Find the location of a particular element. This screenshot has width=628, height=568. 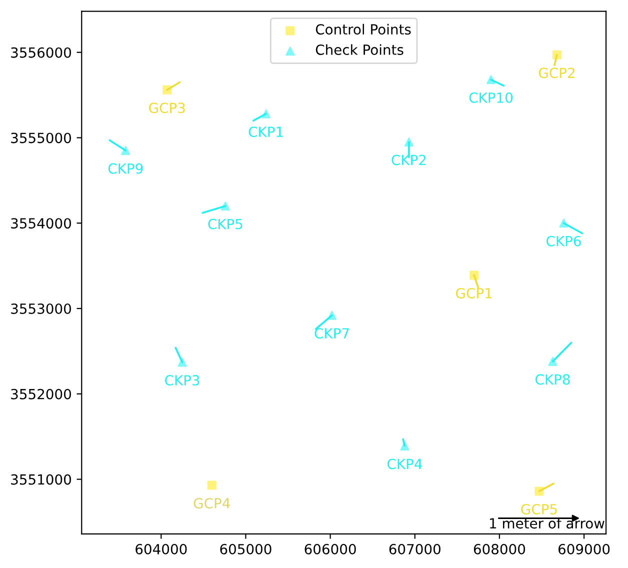

y-tick-label: 3556000 is located at coordinates (41, 52).